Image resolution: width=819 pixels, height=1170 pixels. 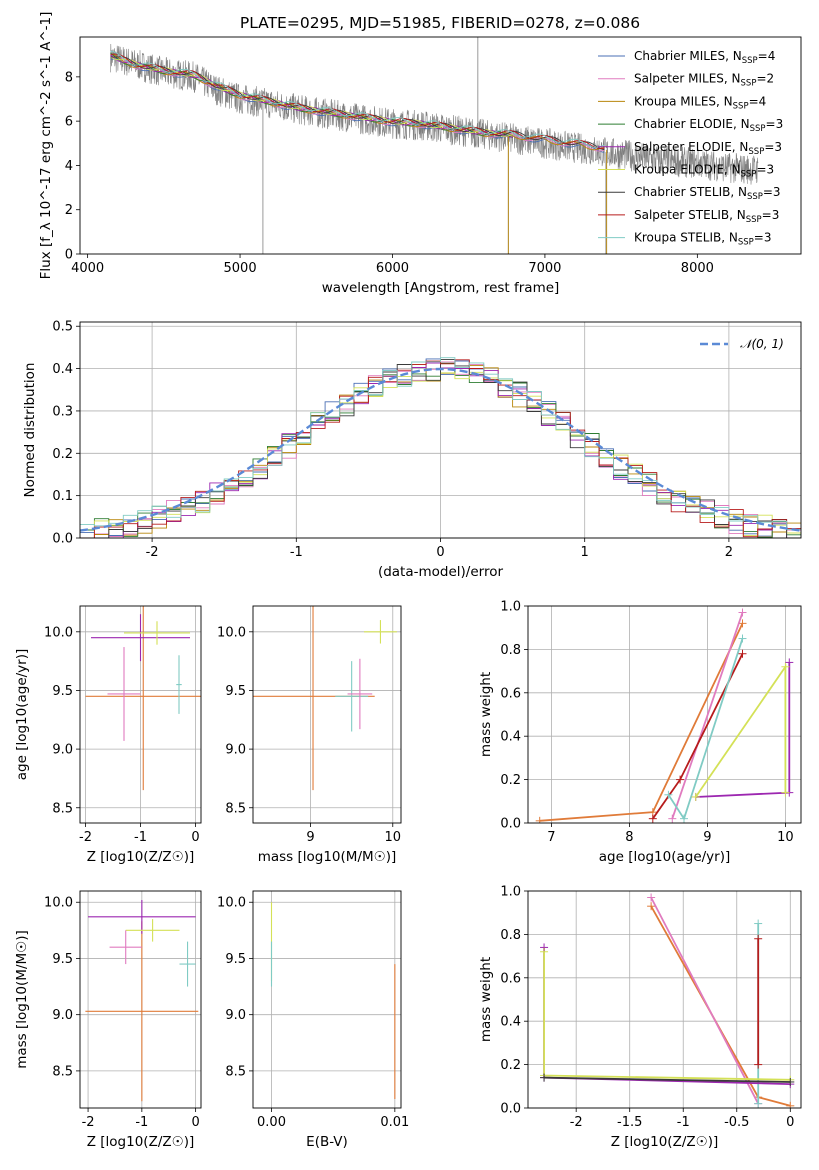 I want to click on y-tick-label: 0.8, so click(x=510, y=935).